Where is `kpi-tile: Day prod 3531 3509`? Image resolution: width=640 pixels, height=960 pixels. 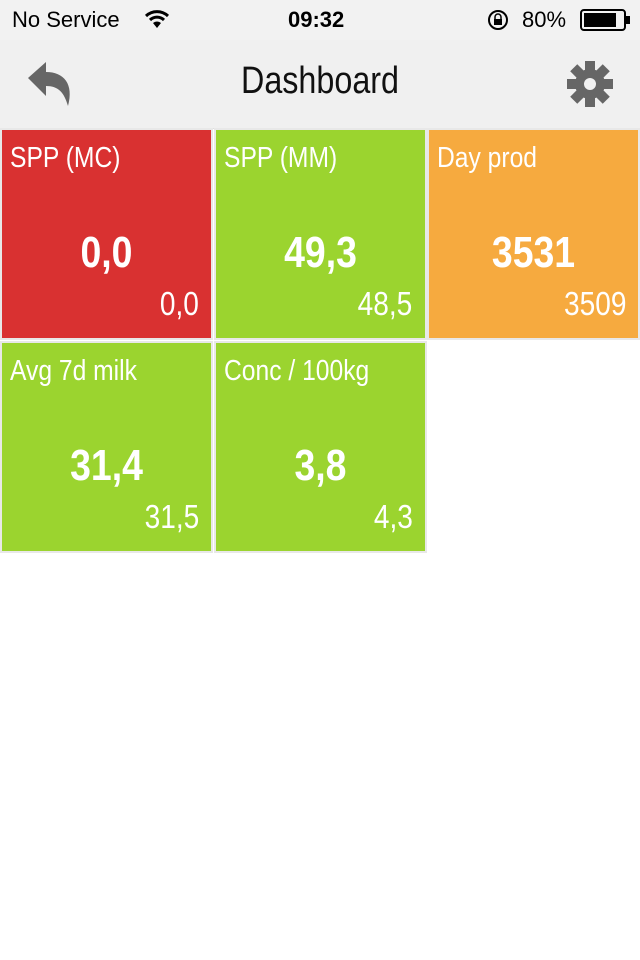
kpi-tile: Day prod 3531 3509 is located at coordinates (533, 234).